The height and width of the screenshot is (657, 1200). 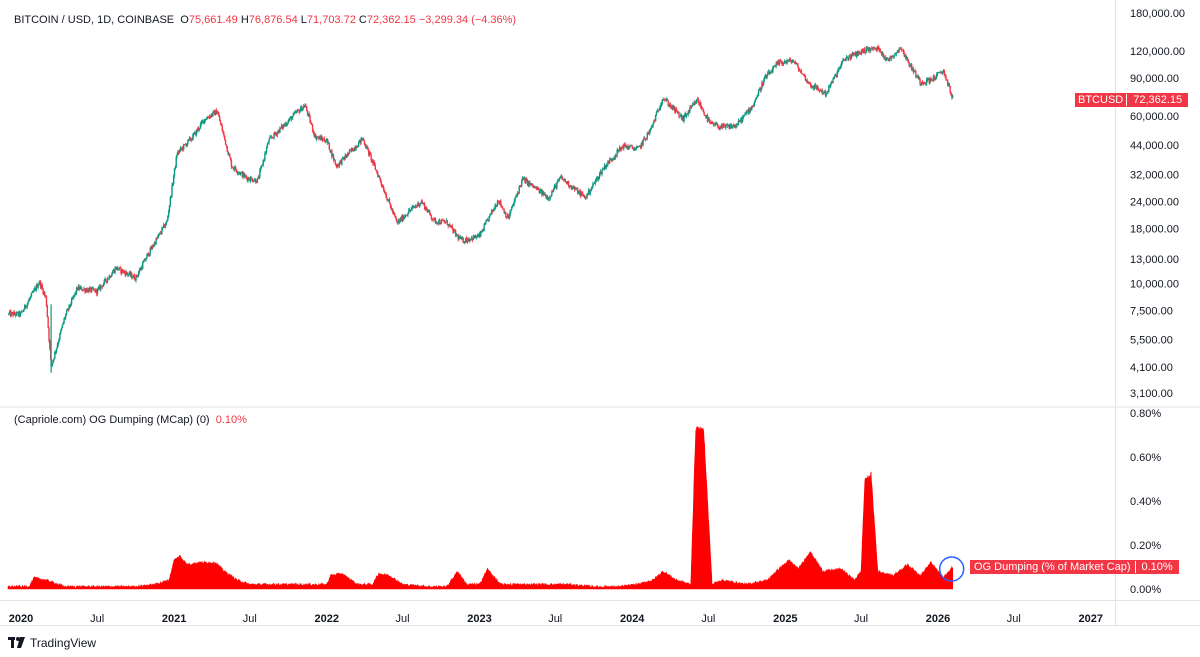 What do you see at coordinates (1145, 502) in the screenshot?
I see `indicator-axis: 0.80%0.60%0.40%0.20%0.00%` at bounding box center [1145, 502].